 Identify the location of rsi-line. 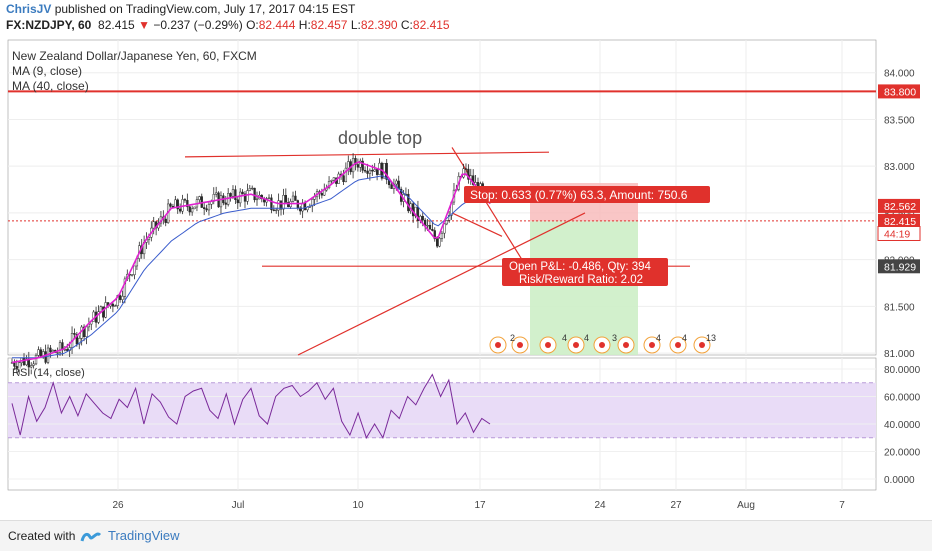
(251, 406).